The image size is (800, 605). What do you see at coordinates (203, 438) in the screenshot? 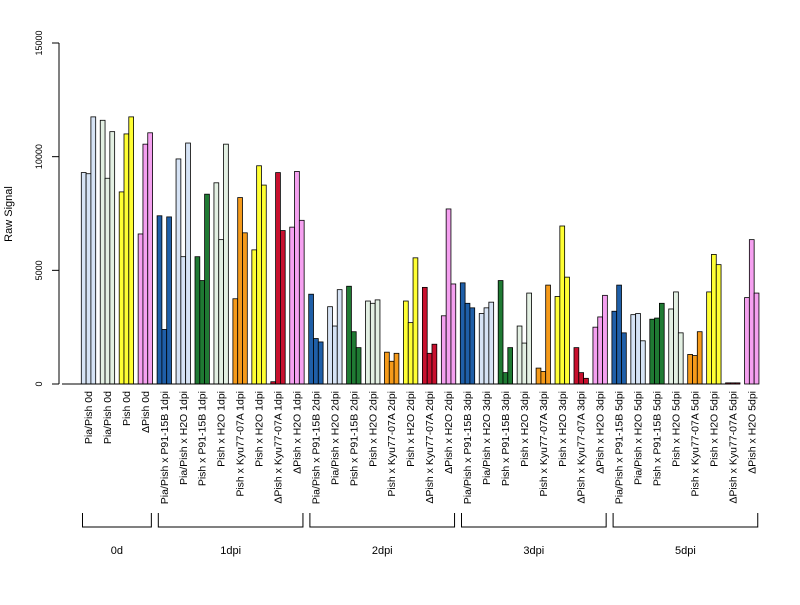
I see `x-tick-label: Pish x P91-15B 1dpi` at bounding box center [203, 438].